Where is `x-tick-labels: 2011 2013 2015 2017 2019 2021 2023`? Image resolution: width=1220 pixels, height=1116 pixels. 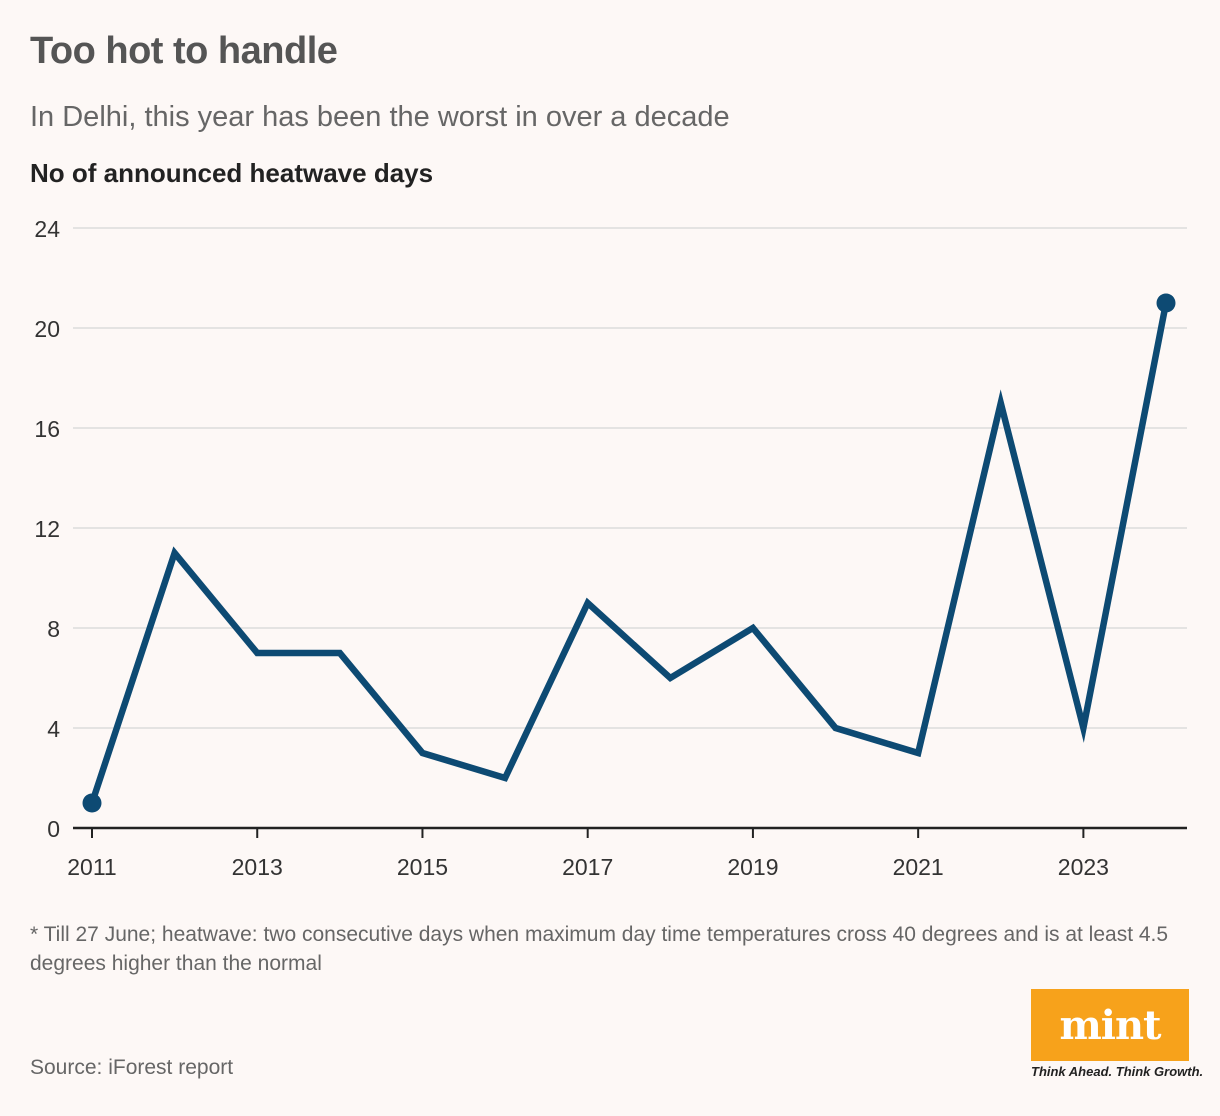
x-tick-labels: 2011 2013 2015 2017 2019 2021 2023 is located at coordinates (588, 867).